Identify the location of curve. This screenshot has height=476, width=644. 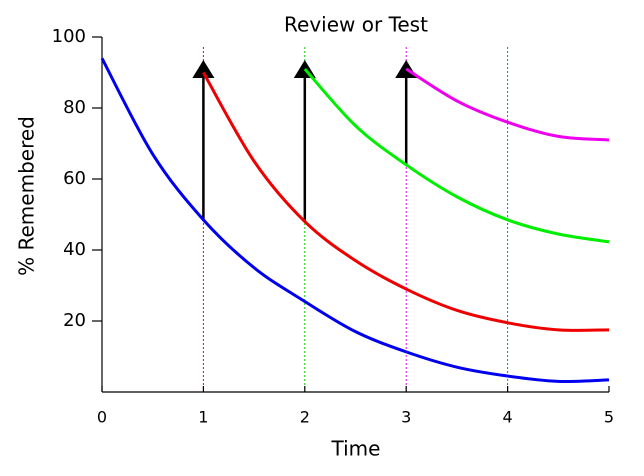
(507, 104).